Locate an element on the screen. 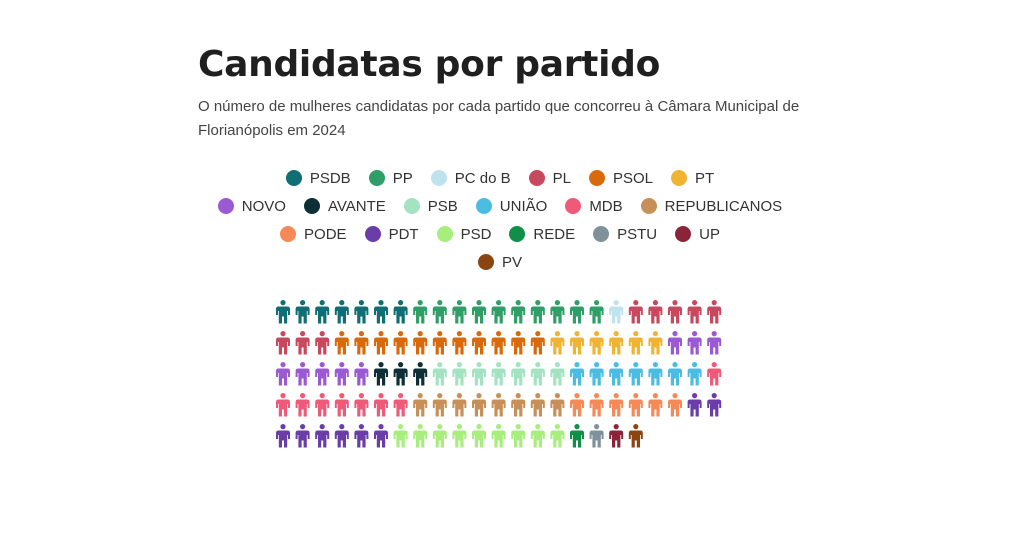  legend-item: PSDB is located at coordinates (318, 178).